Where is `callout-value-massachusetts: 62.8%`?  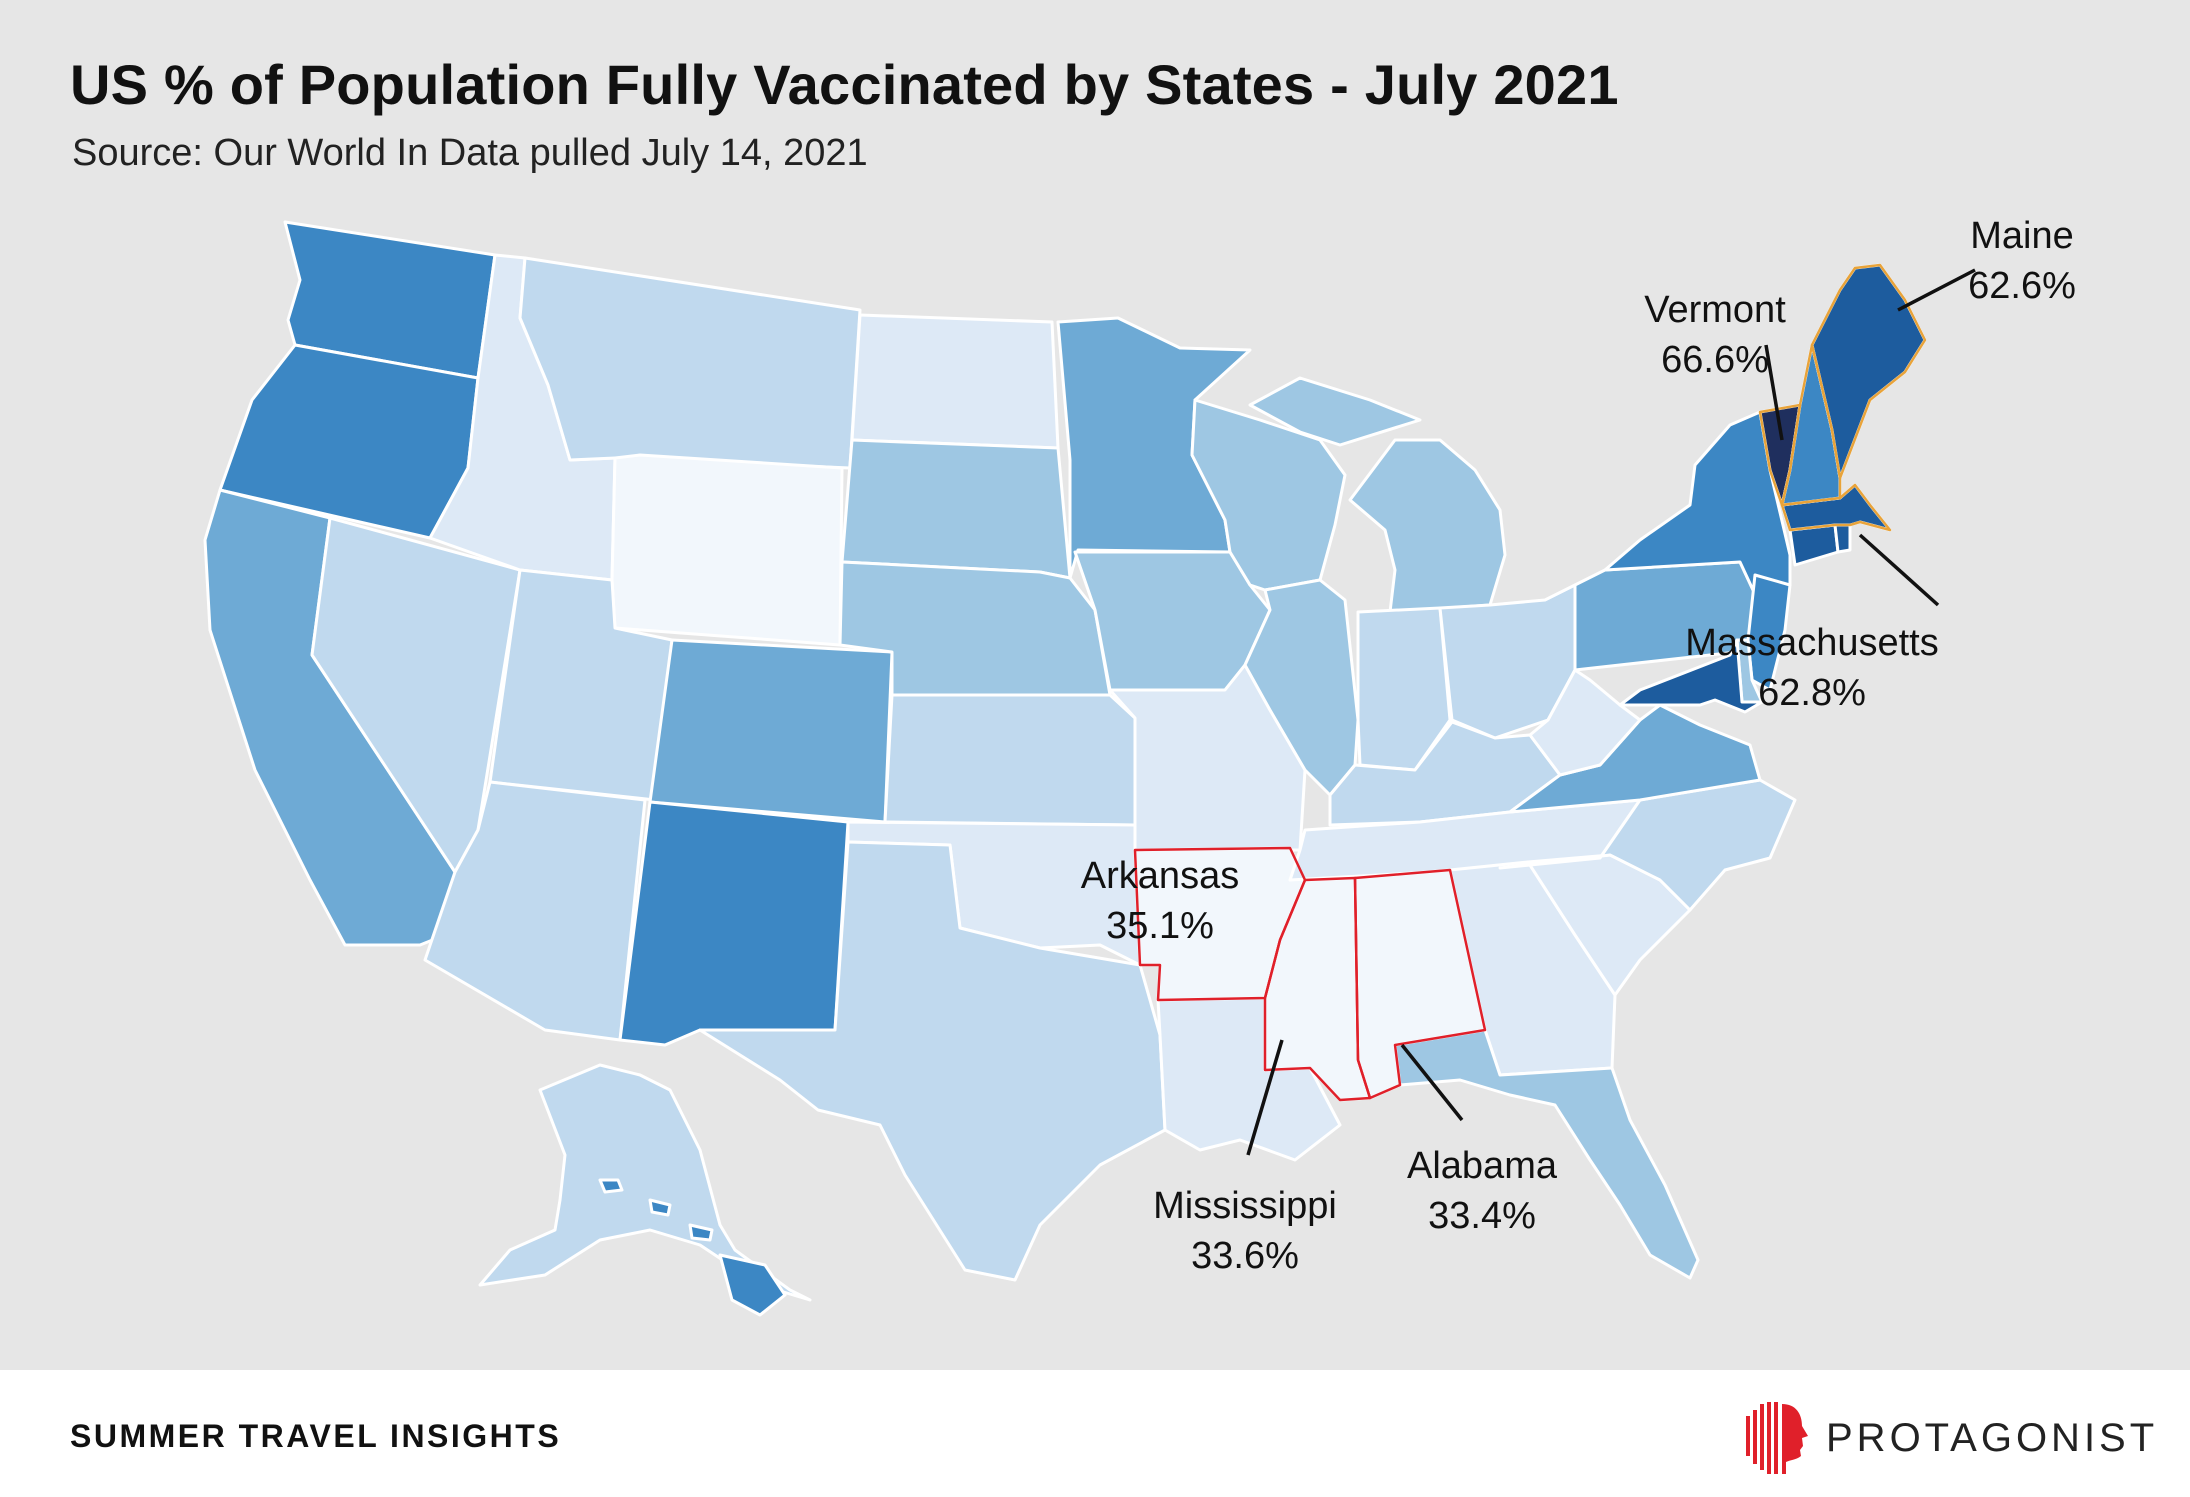 callout-value-massachusetts: 62.8% is located at coordinates (1812, 693).